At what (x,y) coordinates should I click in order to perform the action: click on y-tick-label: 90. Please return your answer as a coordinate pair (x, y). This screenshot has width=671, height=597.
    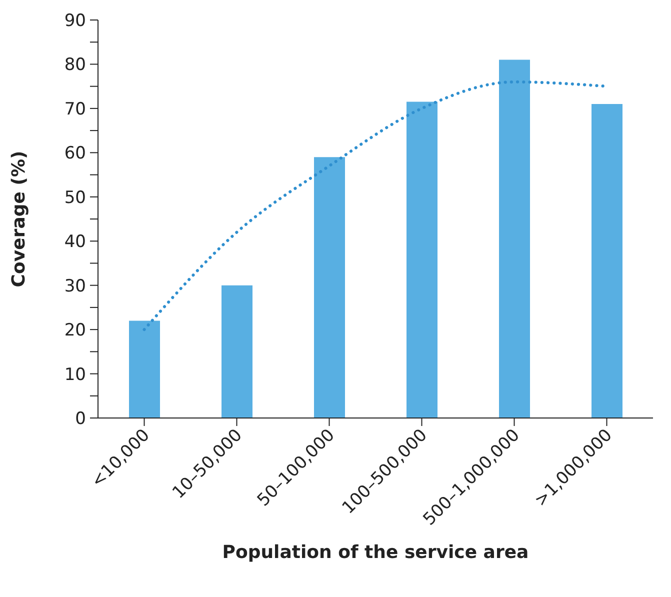
    Looking at the image, I should click on (75, 21).